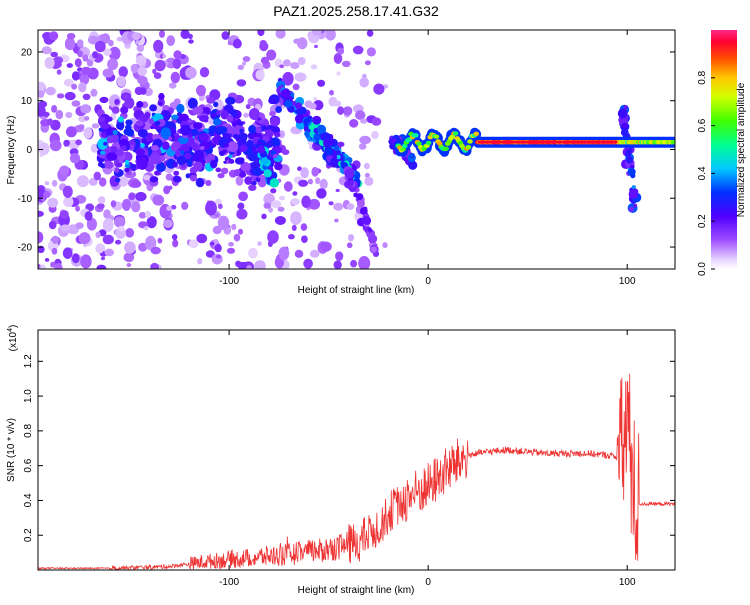 The image size is (750, 605). Describe the element at coordinates (356, 11) in the screenshot. I see `figure-title: PAZ1.2025.258.17.41.G32` at that location.